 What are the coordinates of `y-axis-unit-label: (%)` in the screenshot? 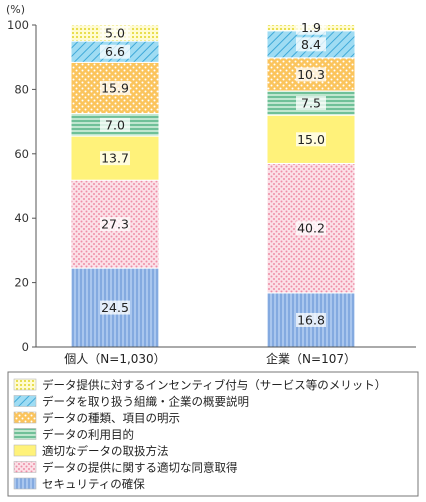 It's located at (15, 9).